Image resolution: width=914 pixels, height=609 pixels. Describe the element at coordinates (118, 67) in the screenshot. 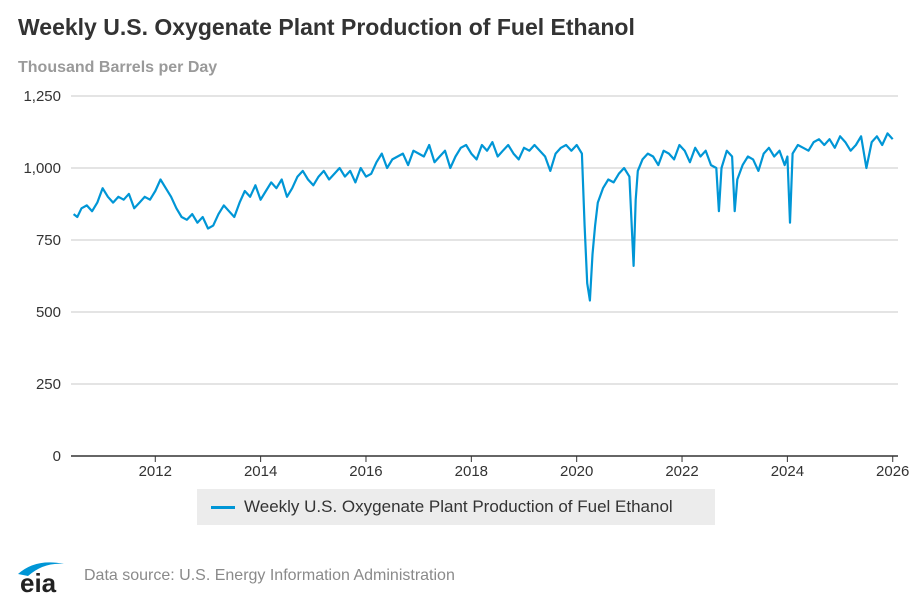

I see `y-axis-unit-label: Thousand Barrels per Day` at that location.